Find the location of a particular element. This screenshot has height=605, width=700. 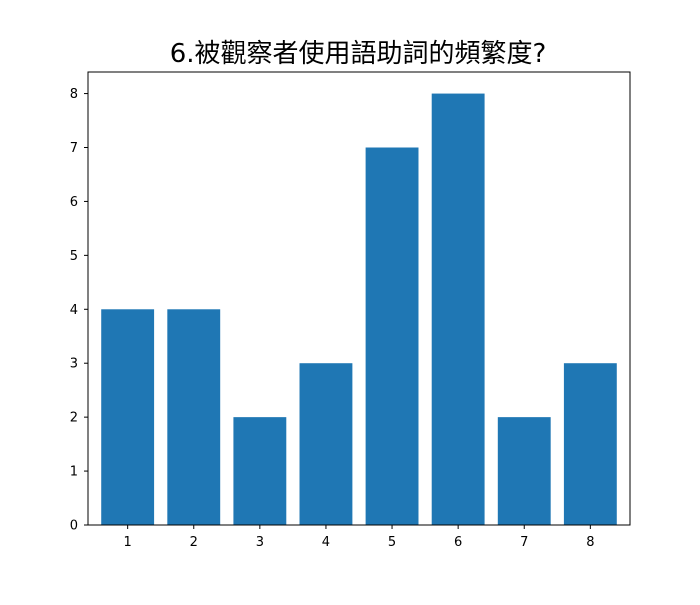

x-tick-label: 3 is located at coordinates (260, 542).